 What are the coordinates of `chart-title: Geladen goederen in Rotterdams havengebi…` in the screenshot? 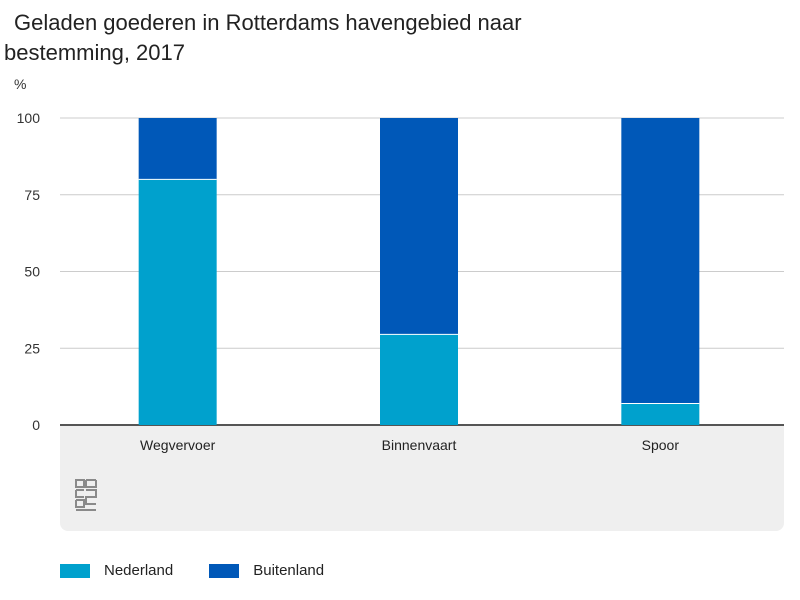 It's located at (263, 37).